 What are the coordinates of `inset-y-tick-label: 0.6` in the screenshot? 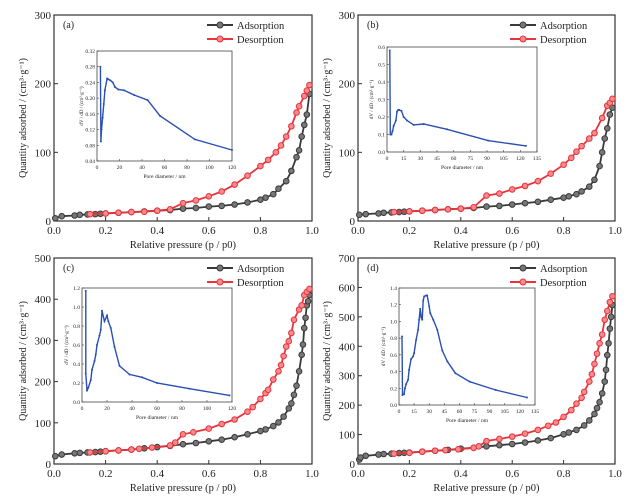 It's located at (381, 48).